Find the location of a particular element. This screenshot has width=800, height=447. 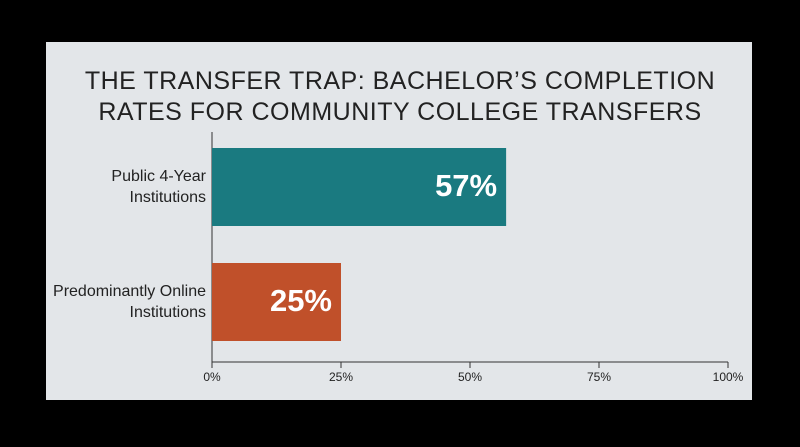

x-tick-label: 75% is located at coordinates (599, 377).